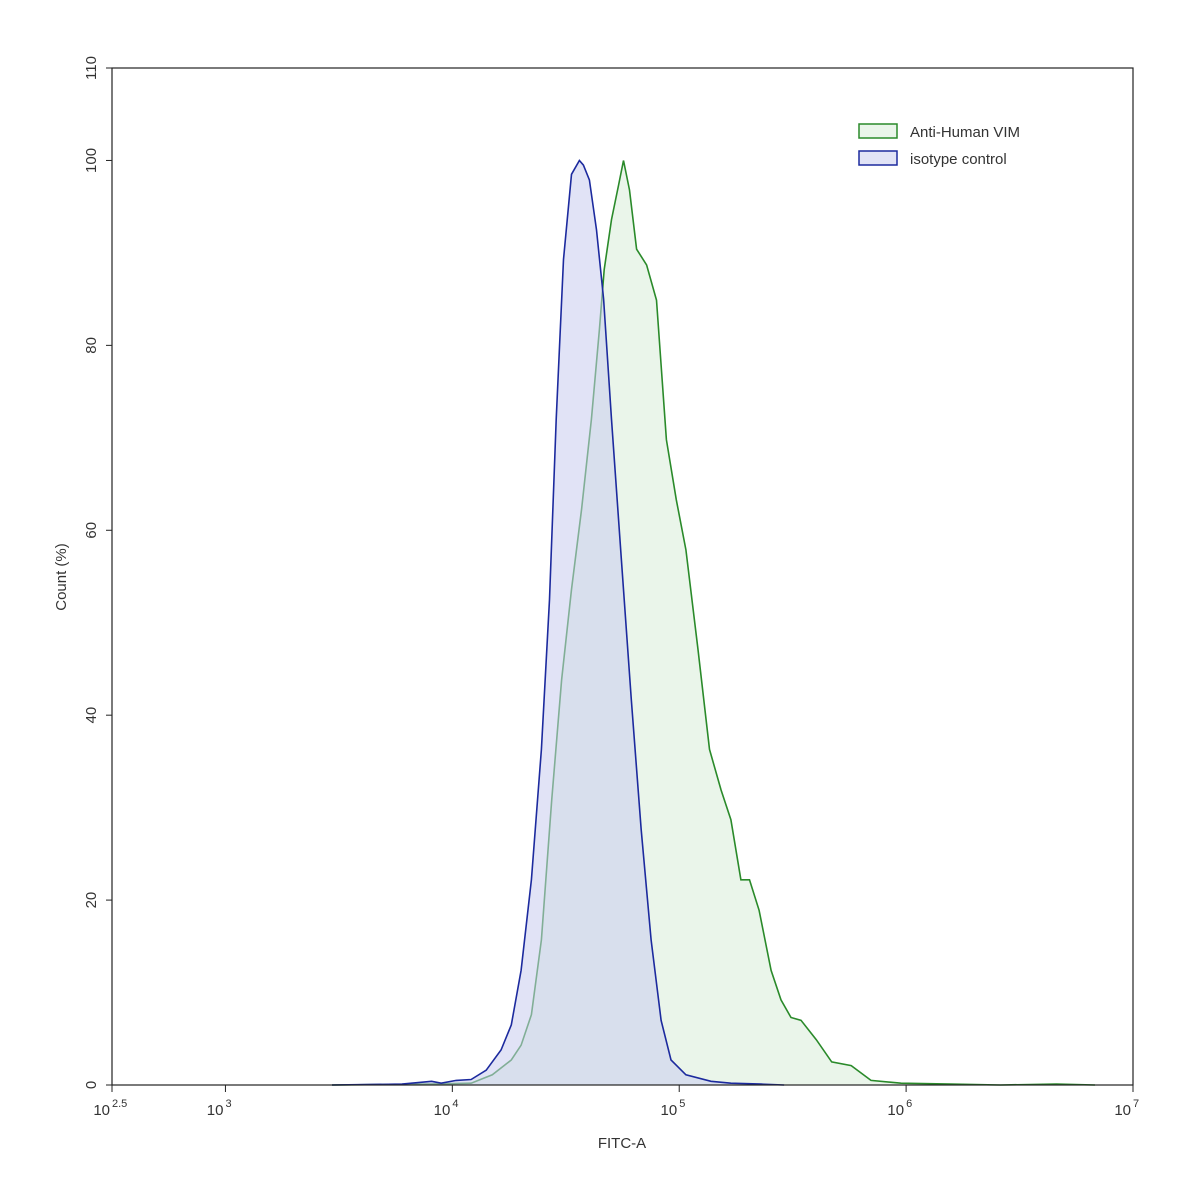 The height and width of the screenshot is (1193, 1197). I want to click on x-tick-exponent: 5, so click(682, 1104).